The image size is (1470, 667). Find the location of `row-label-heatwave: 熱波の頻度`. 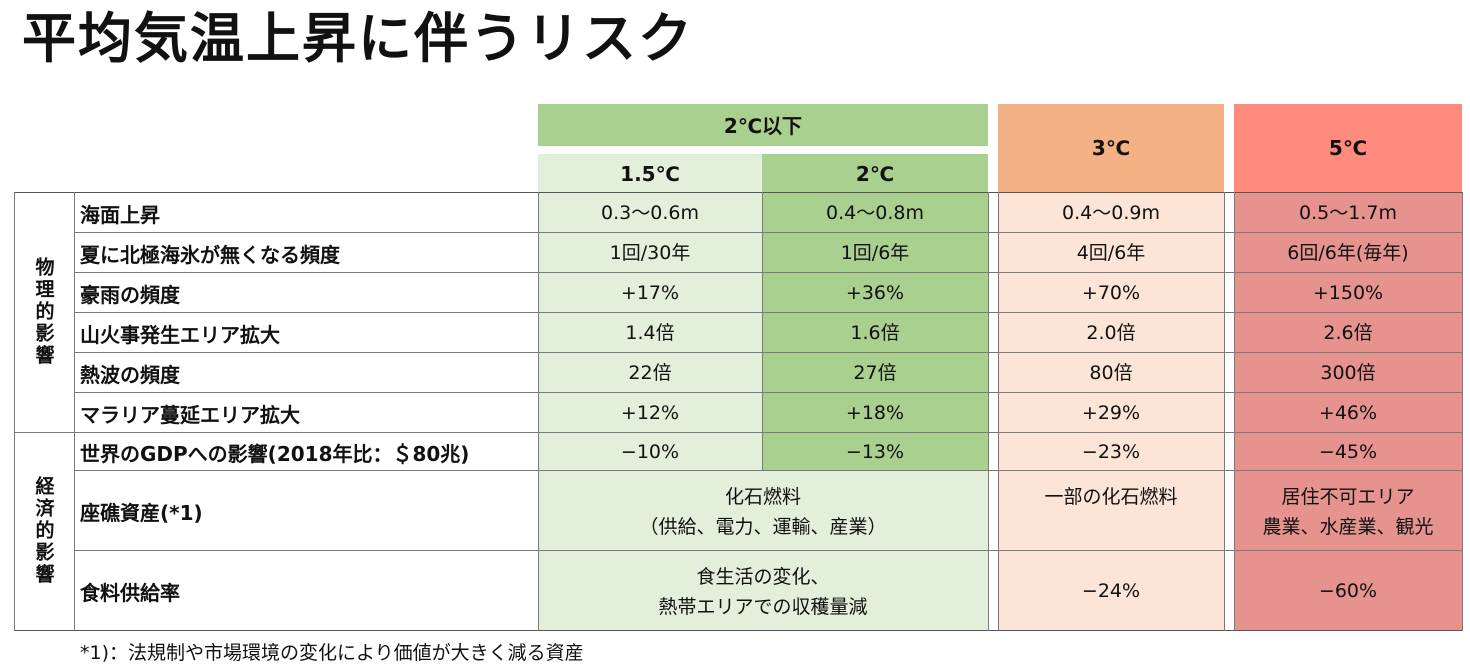

row-label-heatwave: 熱波の頻度 is located at coordinates (130, 374).